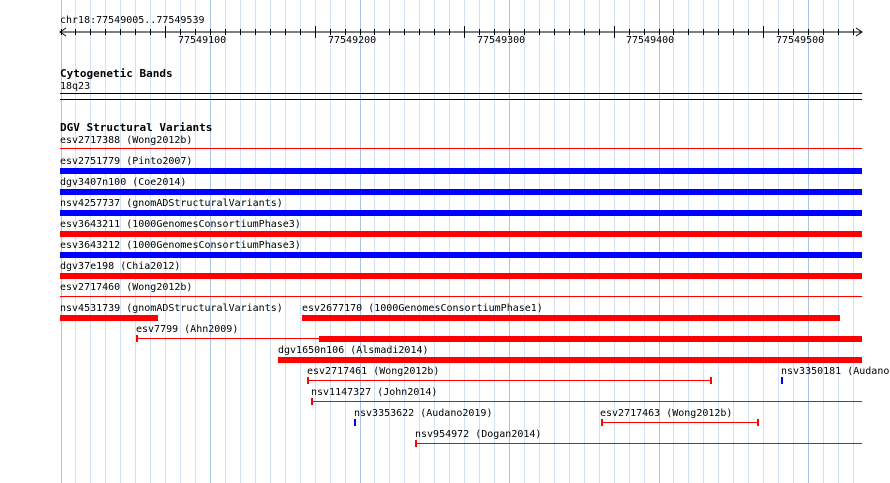 This screenshot has width=890, height=483. Describe the element at coordinates (202, 40) in the screenshot. I see `ruler-tick-label: 77549100` at that location.